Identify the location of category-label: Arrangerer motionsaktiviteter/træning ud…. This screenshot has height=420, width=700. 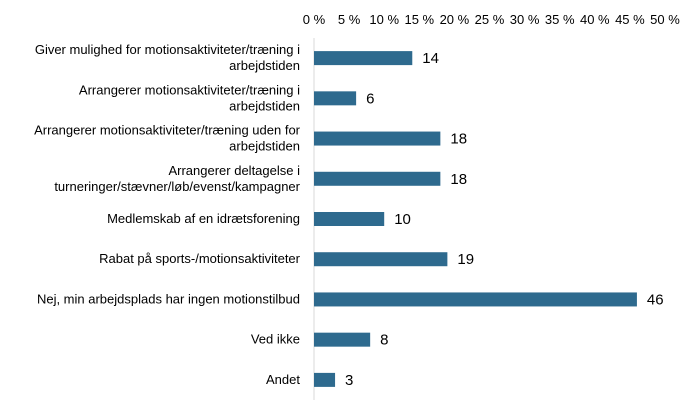
(167, 138).